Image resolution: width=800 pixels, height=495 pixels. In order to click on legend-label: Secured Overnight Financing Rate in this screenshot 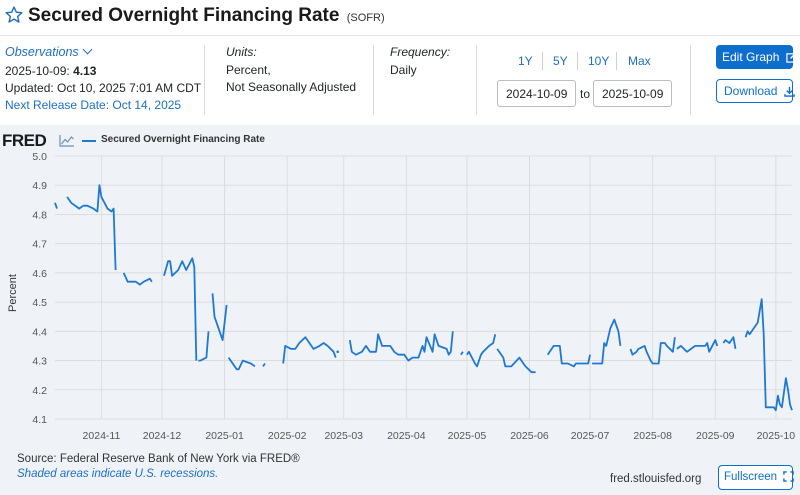, I will do `click(183, 139)`.